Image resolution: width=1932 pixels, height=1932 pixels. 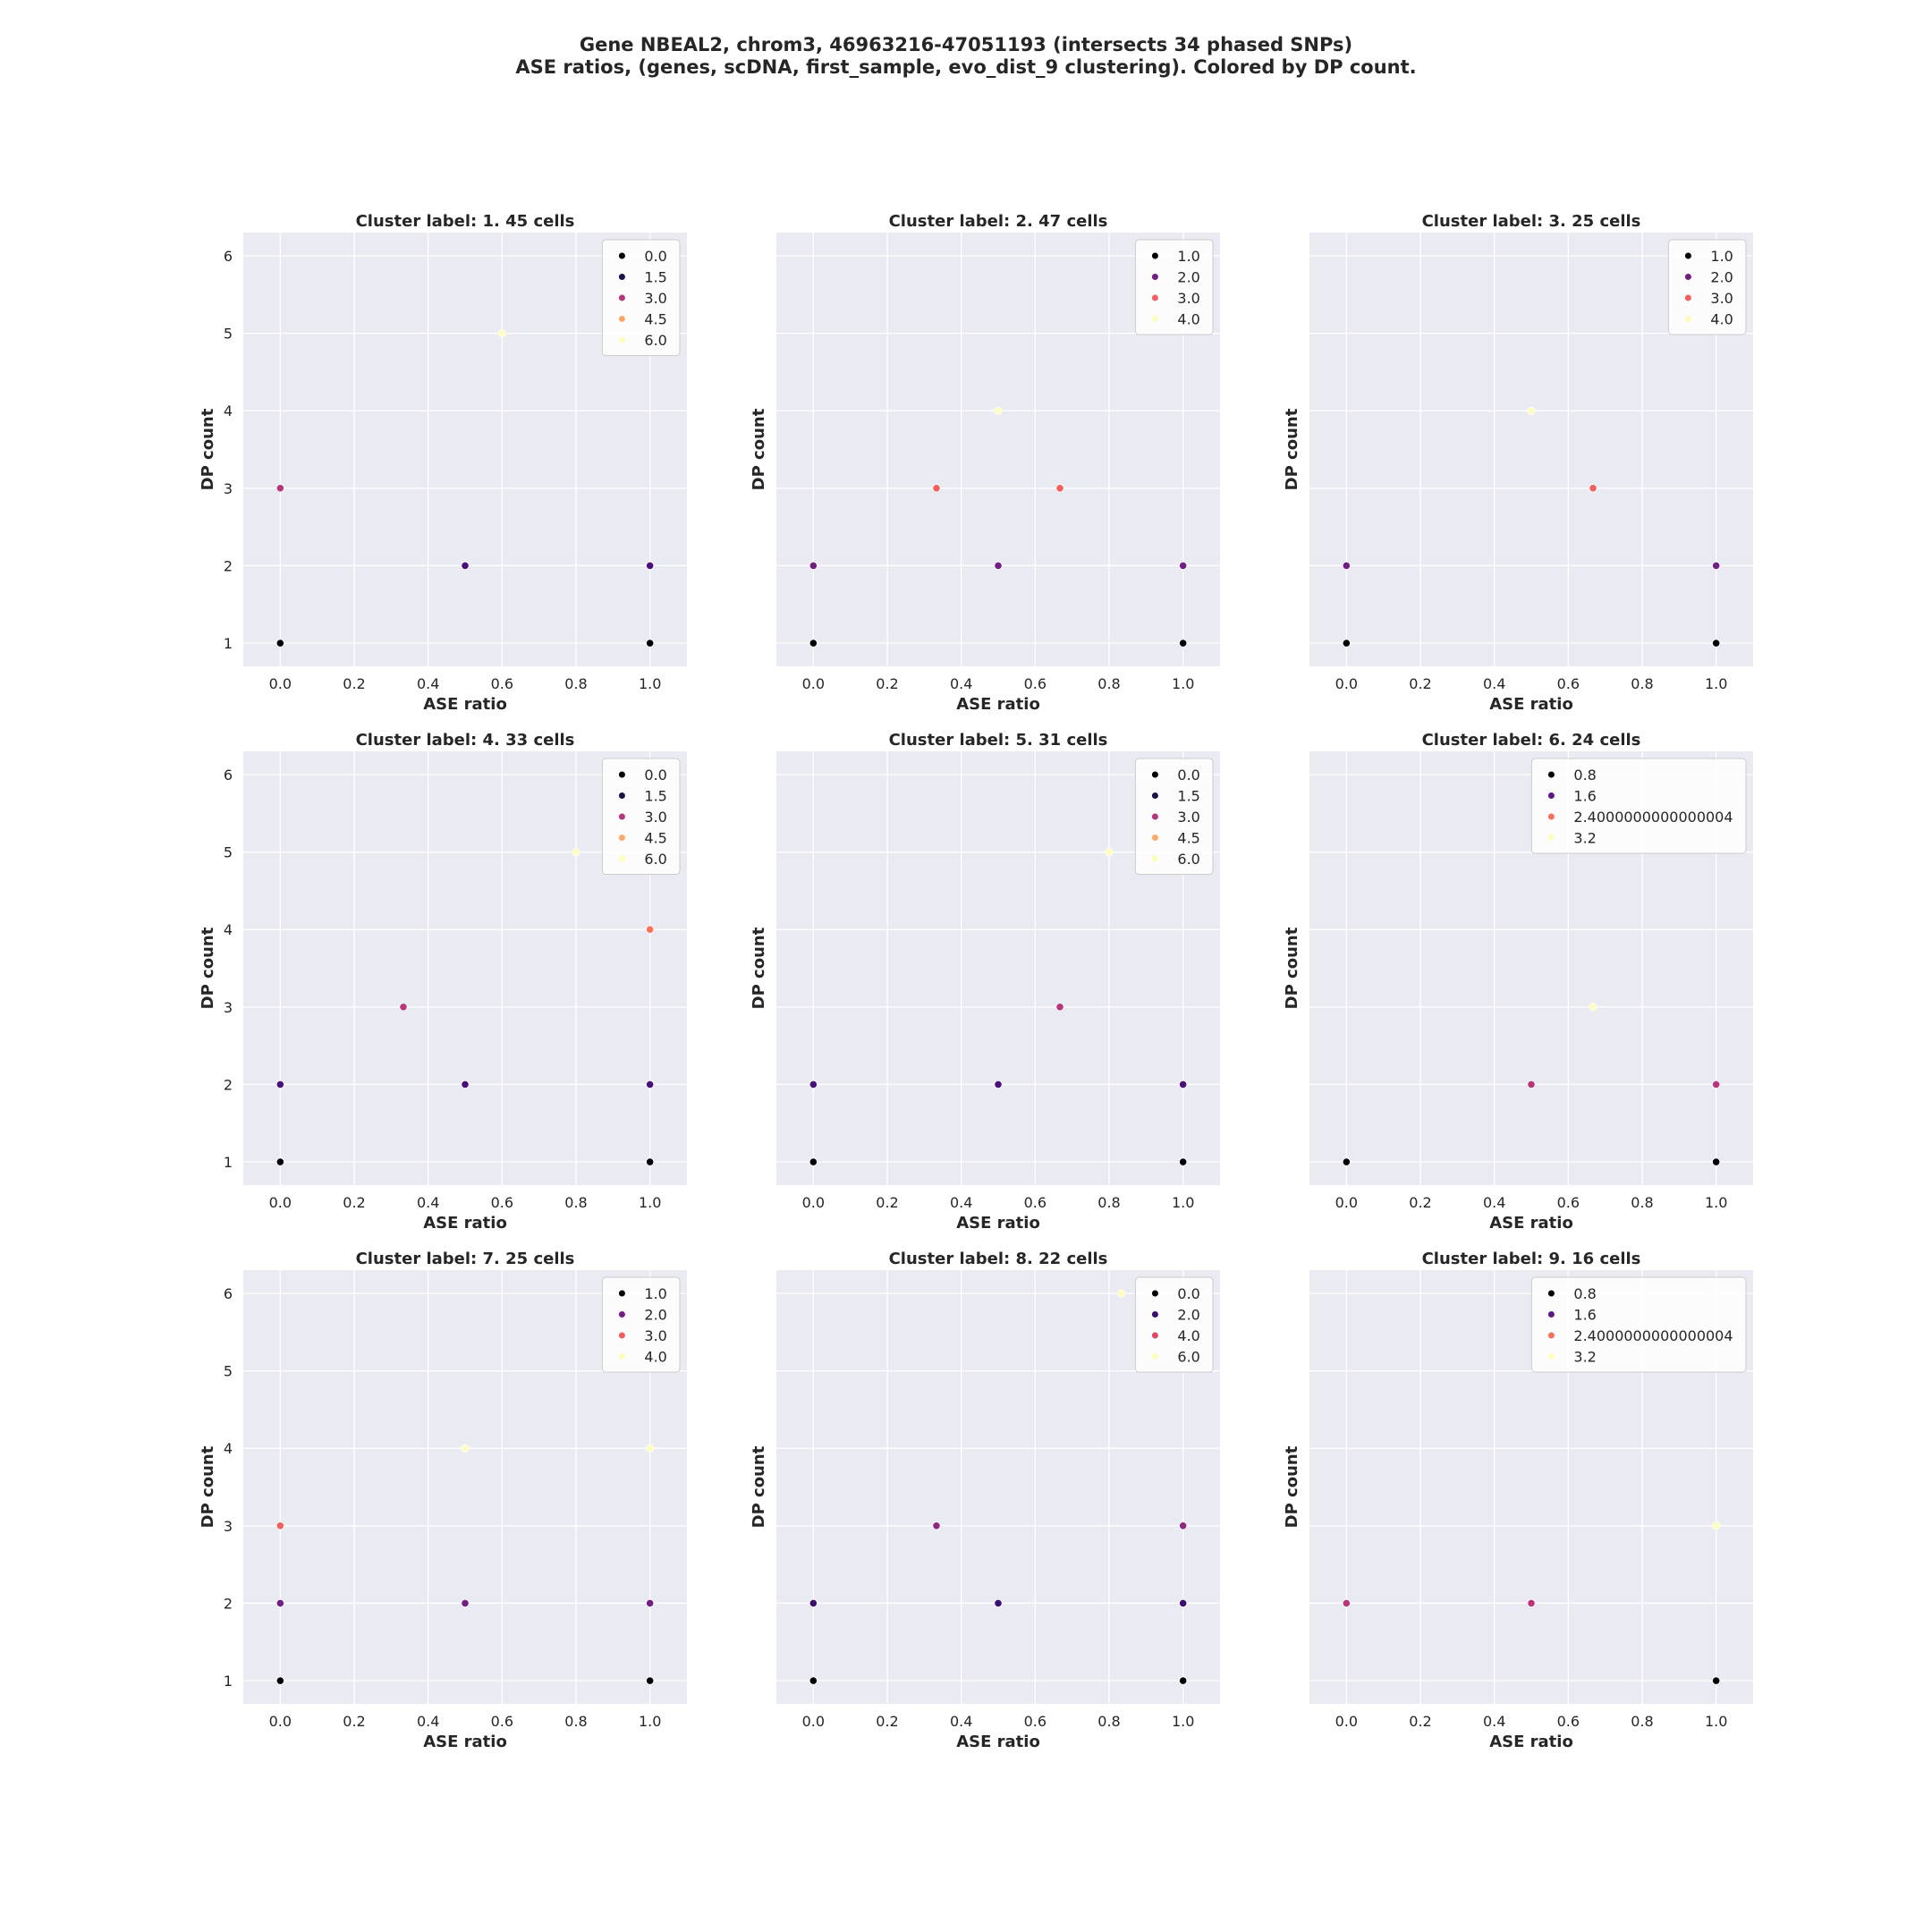 I want to click on panel-title: Cluster label: 9. 16 cells, so click(x=1531, y=1259).